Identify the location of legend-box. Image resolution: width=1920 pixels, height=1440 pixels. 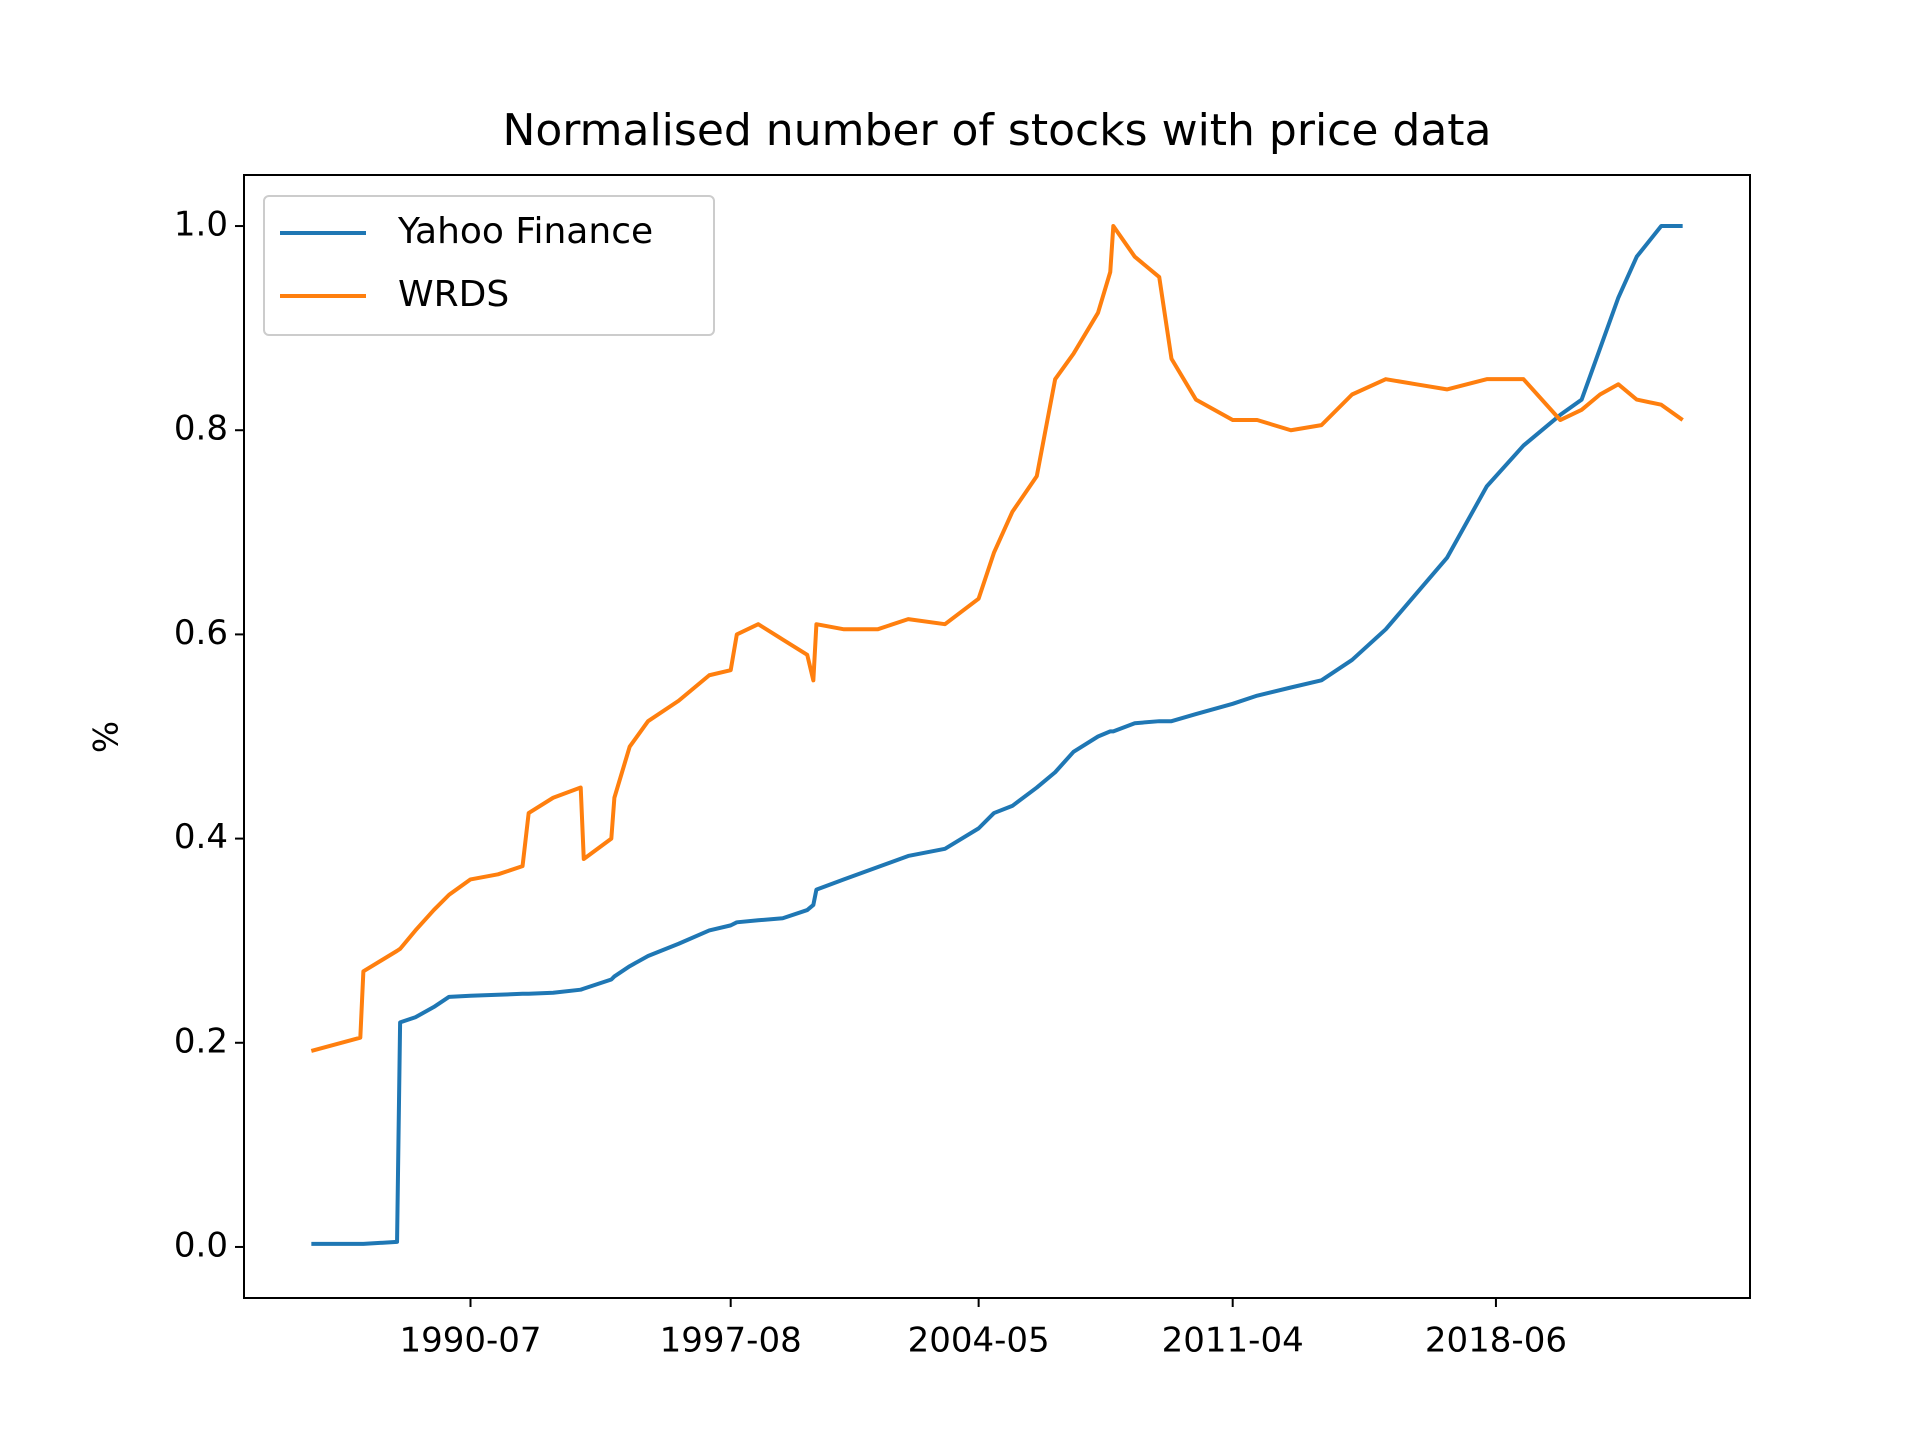
(489, 265).